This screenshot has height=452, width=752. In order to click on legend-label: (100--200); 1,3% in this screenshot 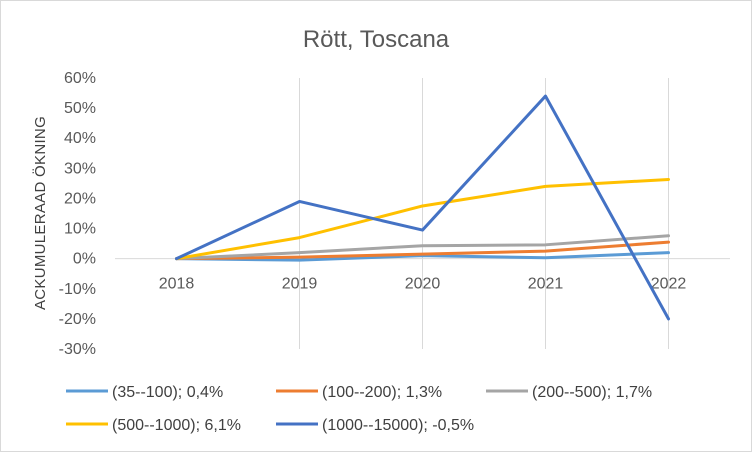, I will do `click(382, 392)`.